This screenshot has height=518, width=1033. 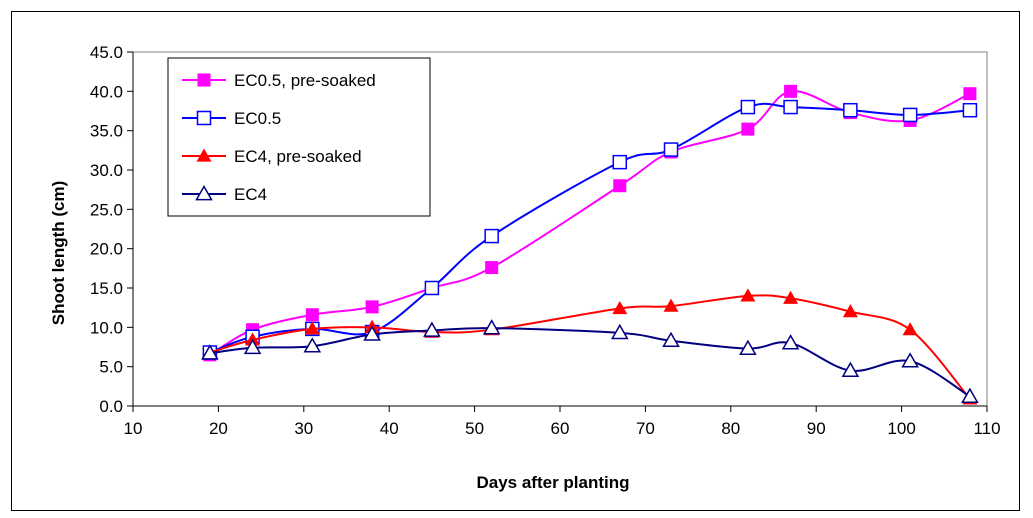 What do you see at coordinates (474, 428) in the screenshot?
I see `x-tick-label: 50` at bounding box center [474, 428].